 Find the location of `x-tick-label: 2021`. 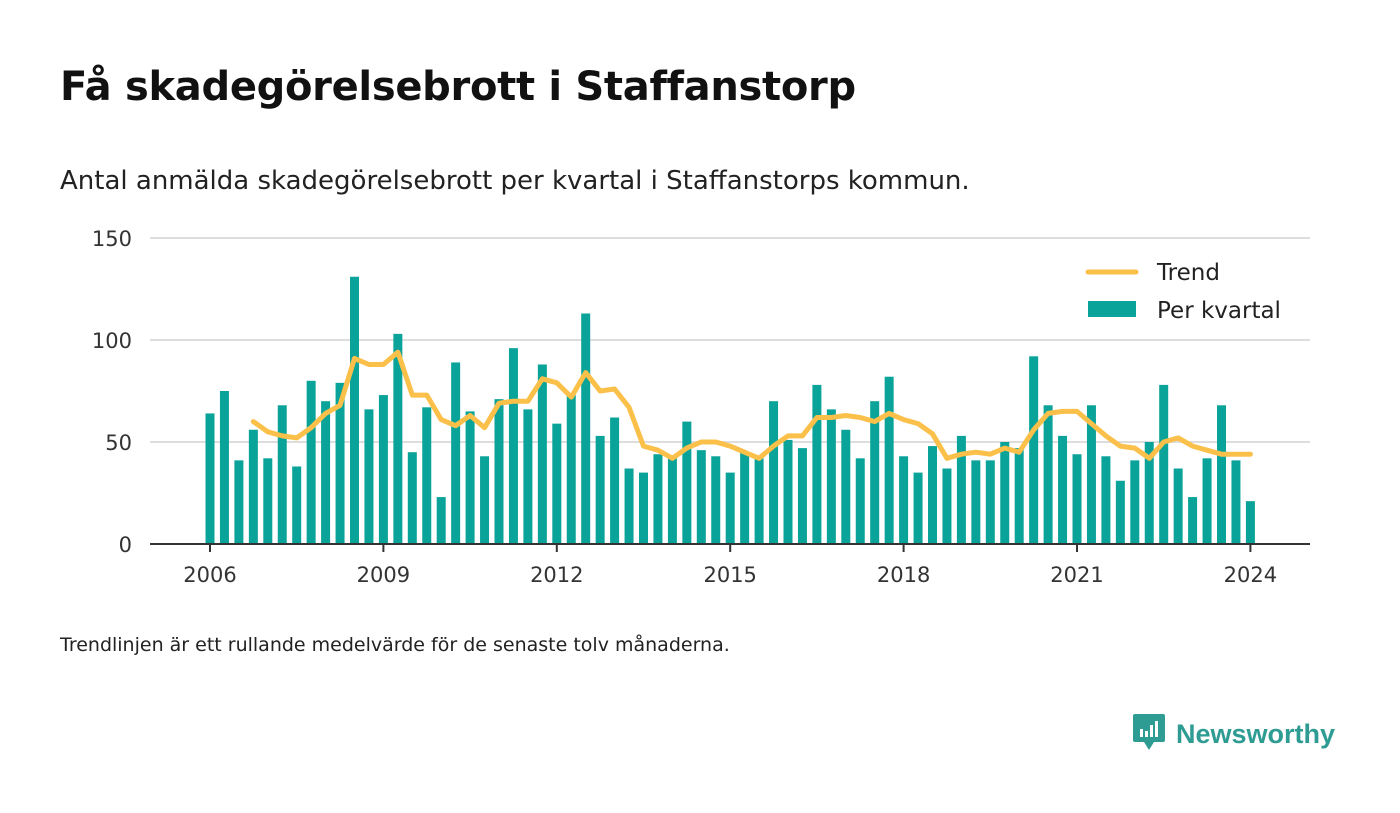

x-tick-label: 2021 is located at coordinates (1076, 575).